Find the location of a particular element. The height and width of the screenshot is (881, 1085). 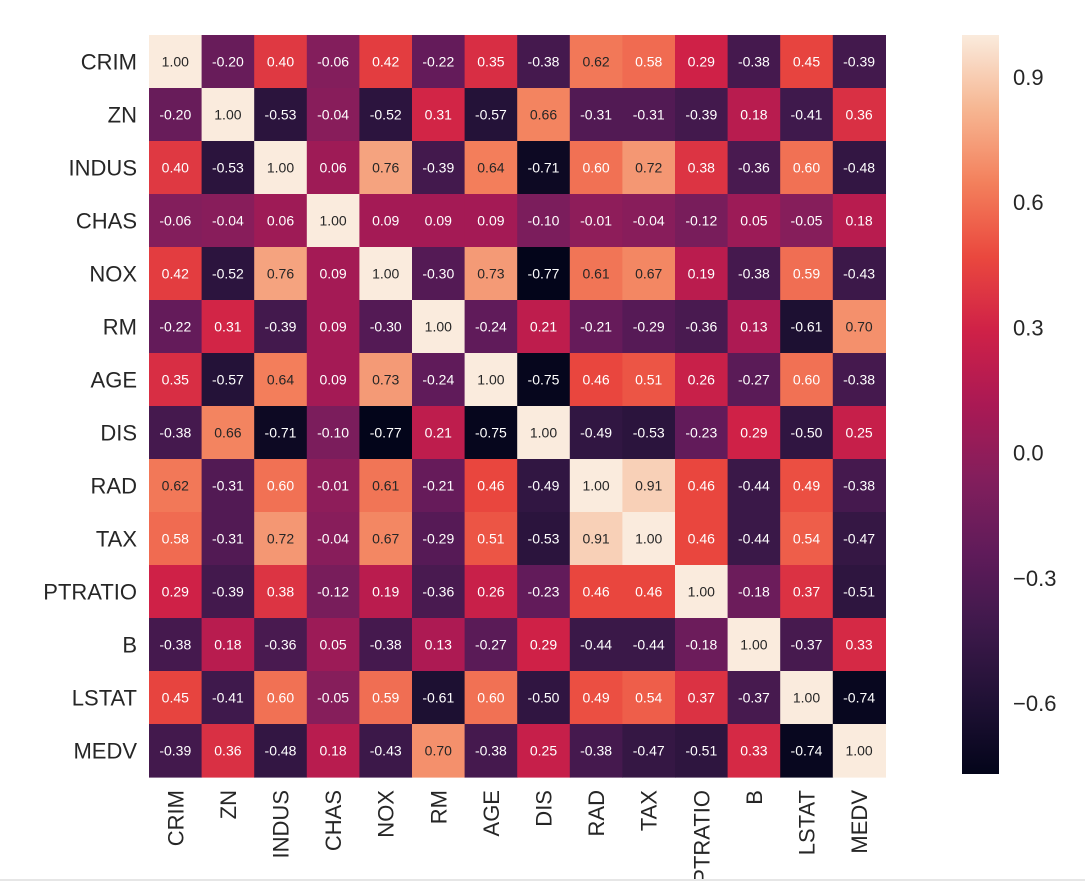

cell-value-label: -0.39 is located at coordinates (281, 327).